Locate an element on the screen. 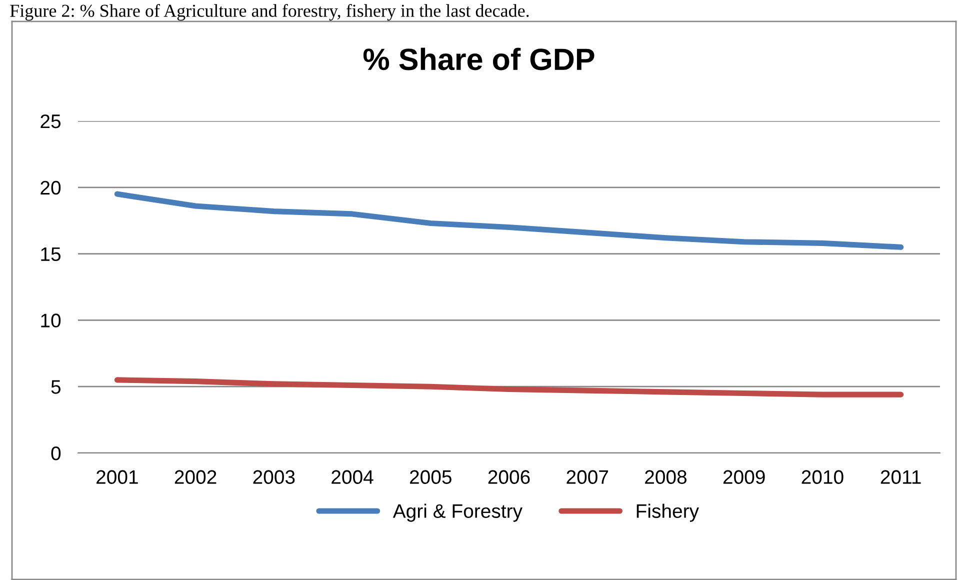 This screenshot has height=580, width=958. x-tick-label: 2002 is located at coordinates (195, 477).